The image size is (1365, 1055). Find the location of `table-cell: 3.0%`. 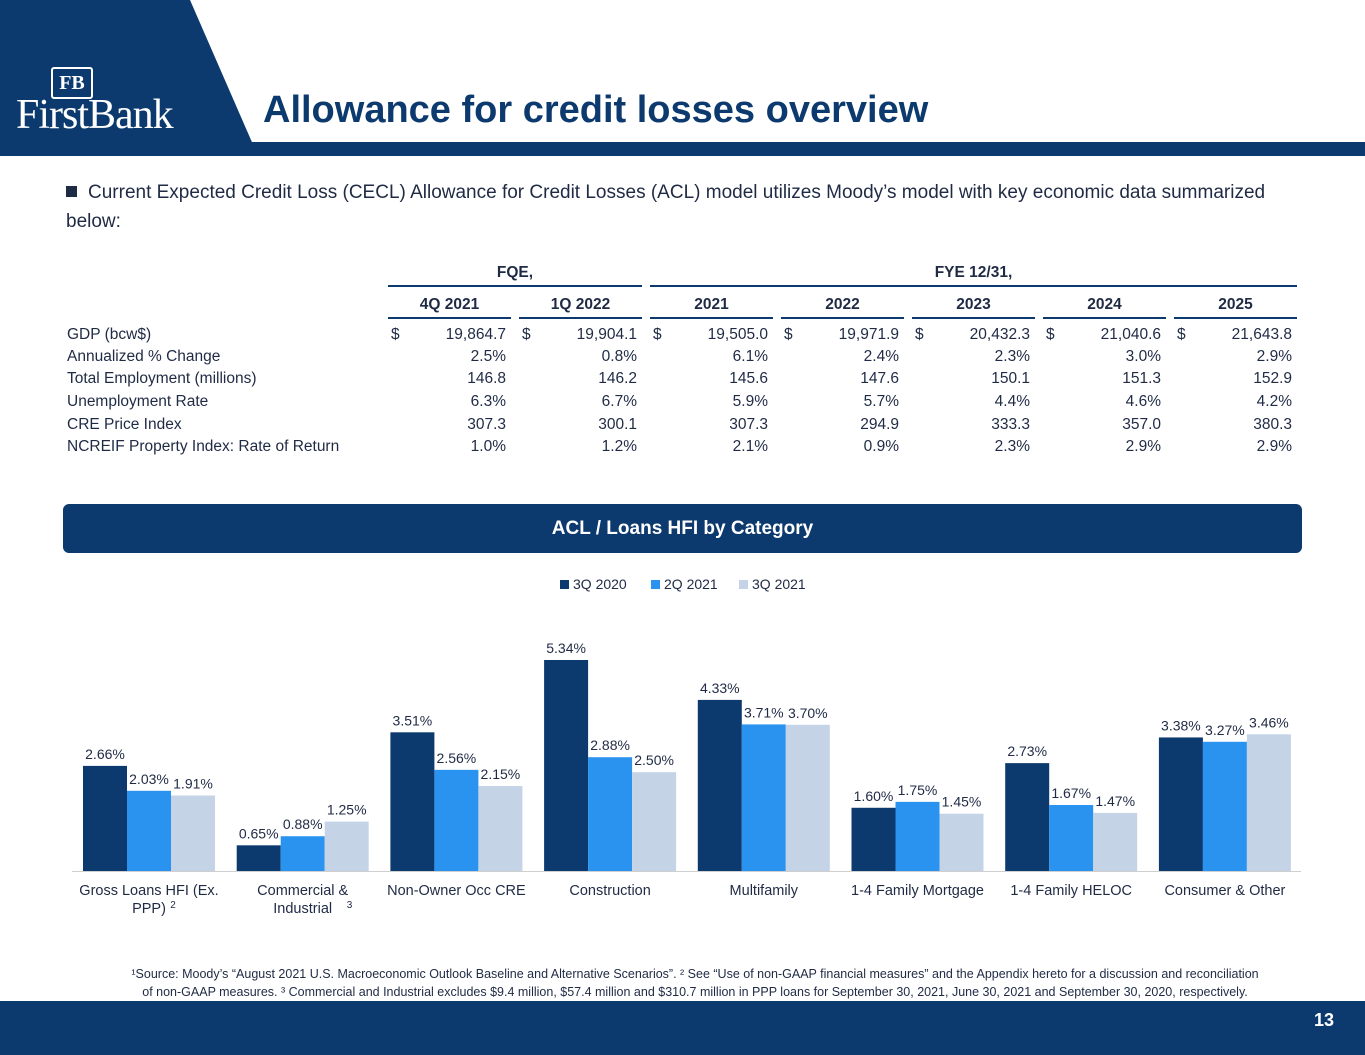

table-cell: 3.0% is located at coordinates (1143, 356).